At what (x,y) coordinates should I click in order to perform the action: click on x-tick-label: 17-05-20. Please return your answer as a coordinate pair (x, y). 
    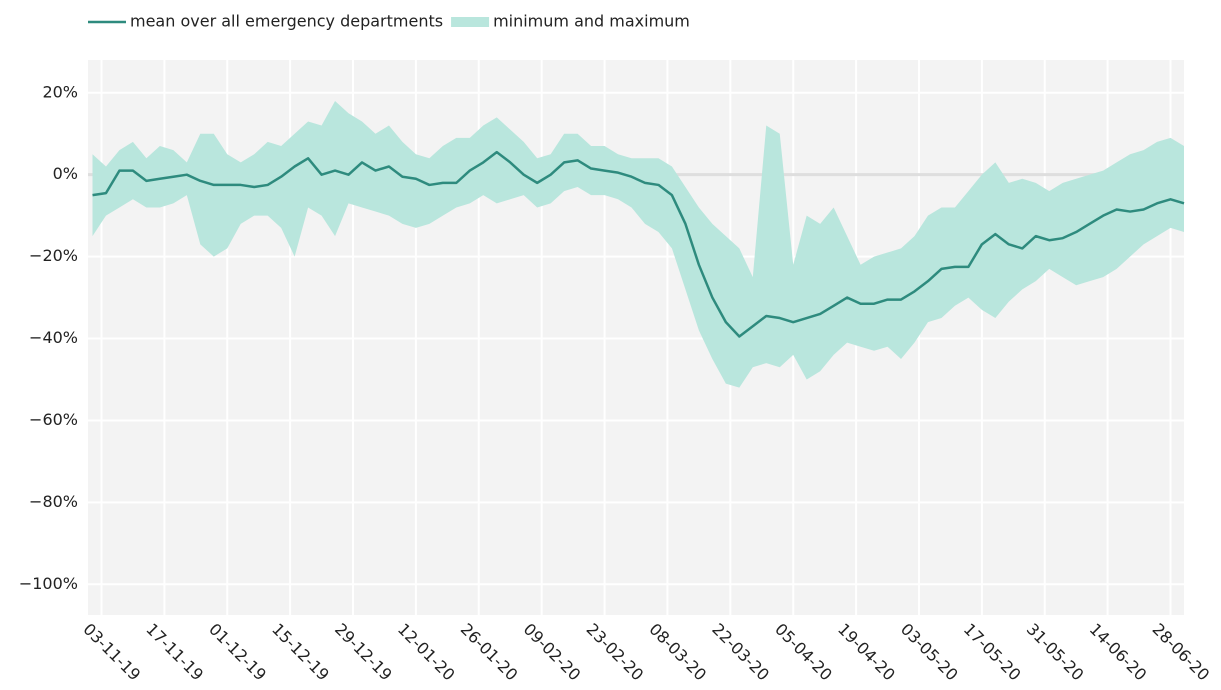
    Looking at the image, I should click on (992, 652).